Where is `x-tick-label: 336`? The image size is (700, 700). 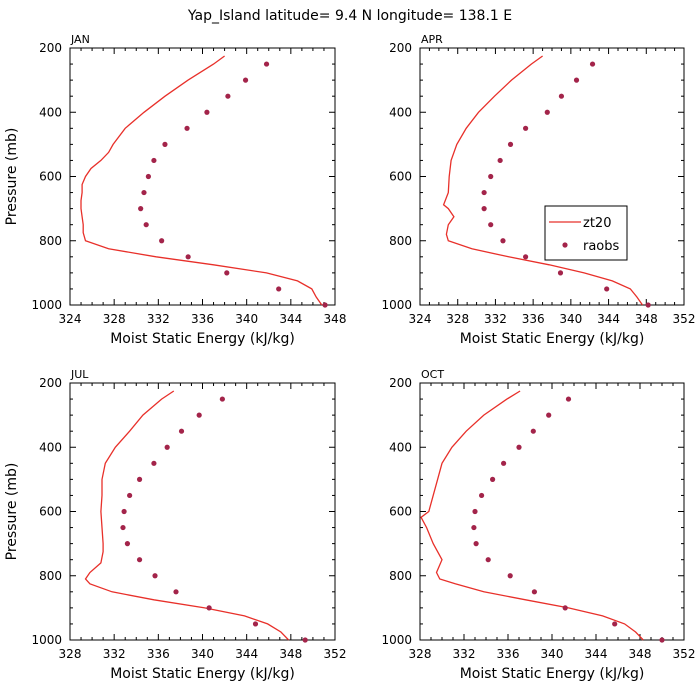
x-tick-label: 336 is located at coordinates (533, 319).